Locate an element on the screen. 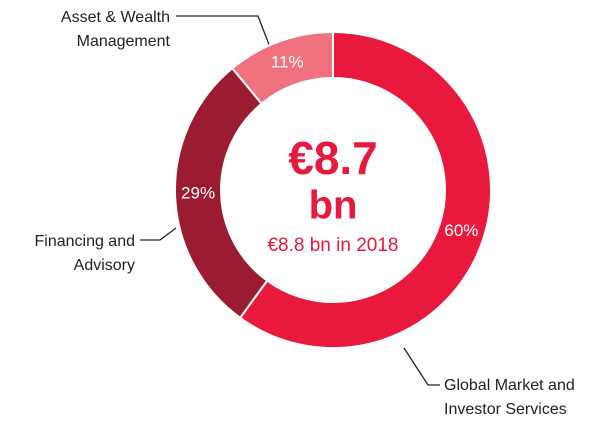 The image size is (614, 421). category-label: Advisory is located at coordinates (104, 265).